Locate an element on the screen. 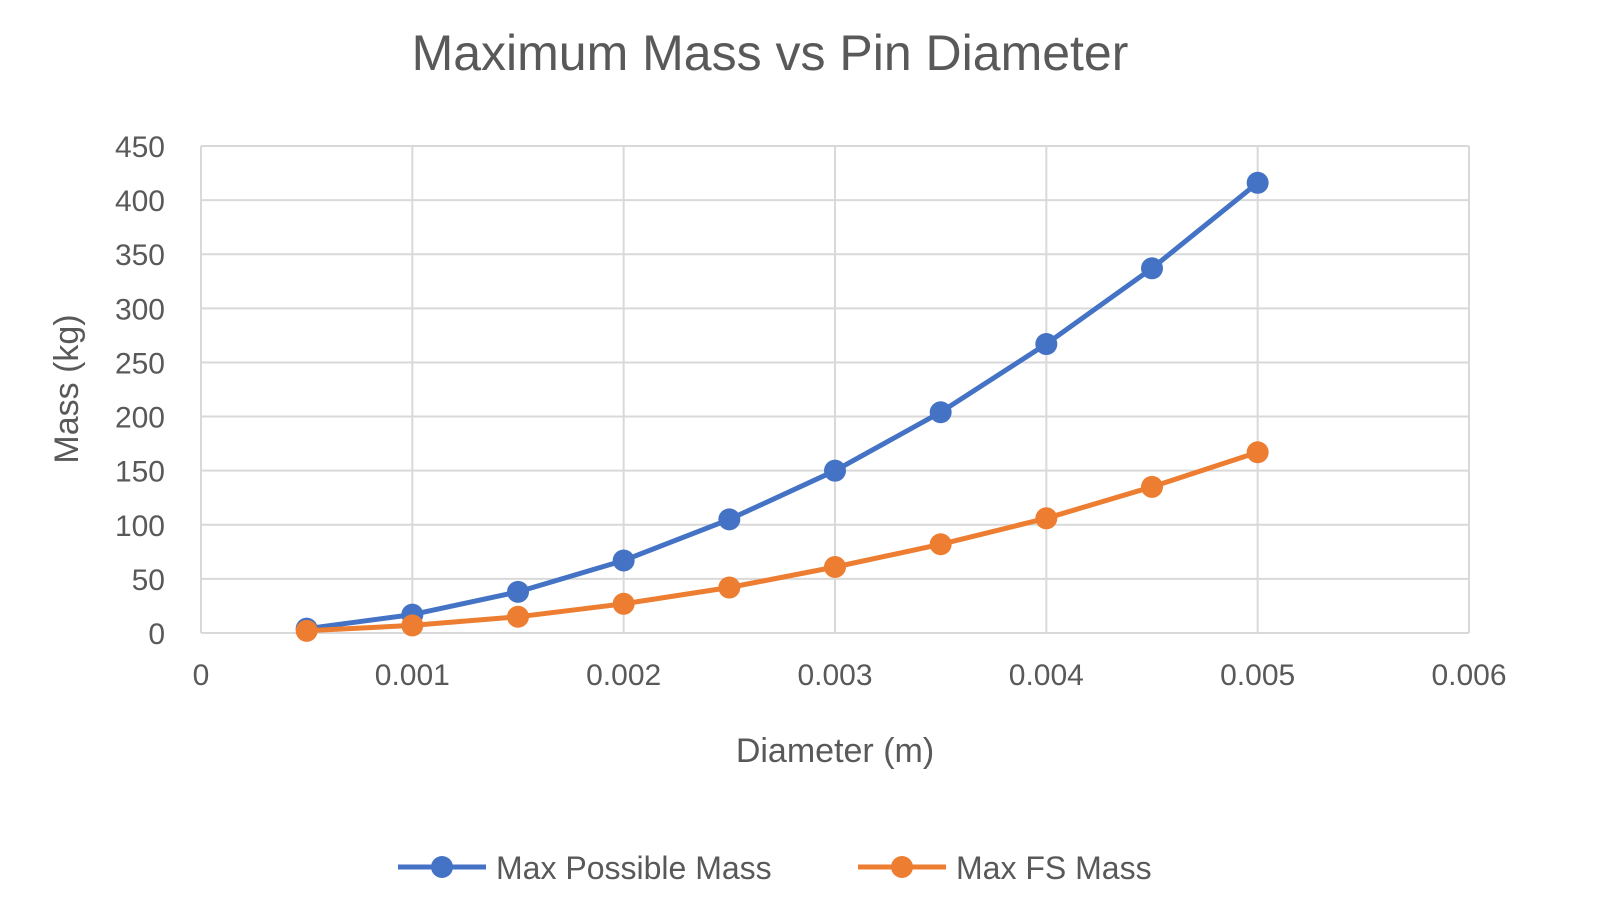 The height and width of the screenshot is (913, 1600). legend-entry: Max FS Mass is located at coordinates (1005, 868).